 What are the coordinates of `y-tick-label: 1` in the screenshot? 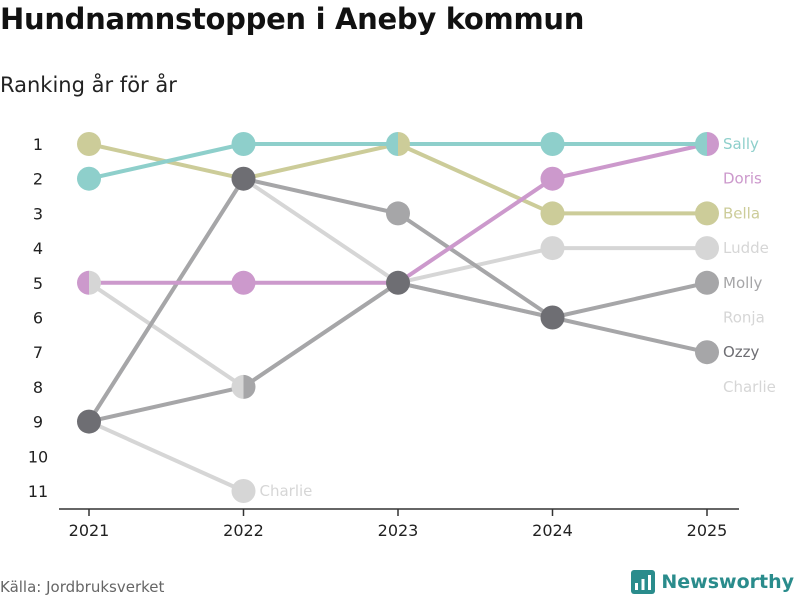 It's located at (38, 144).